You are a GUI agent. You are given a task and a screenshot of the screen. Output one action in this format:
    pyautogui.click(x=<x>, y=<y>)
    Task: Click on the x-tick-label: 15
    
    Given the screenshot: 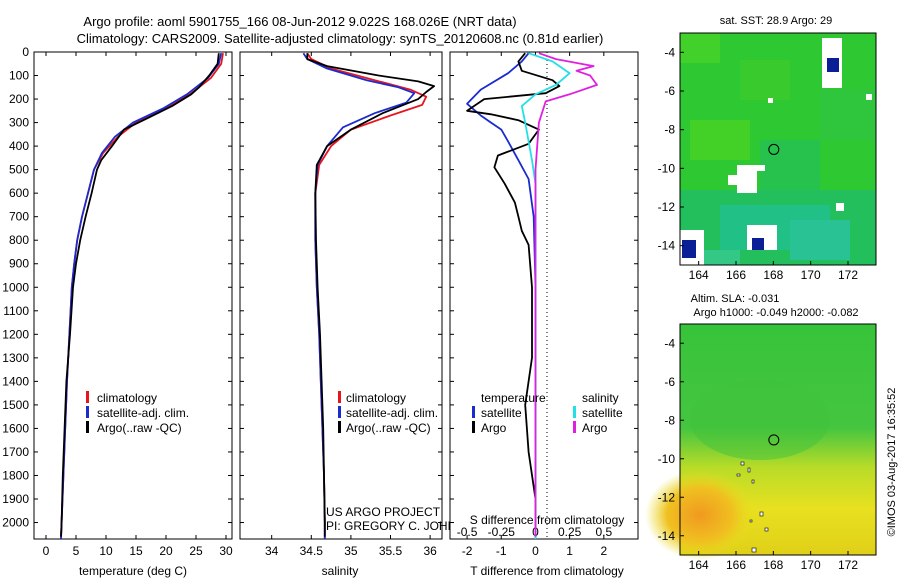 What is the action you would take?
    pyautogui.click(x=136, y=551)
    